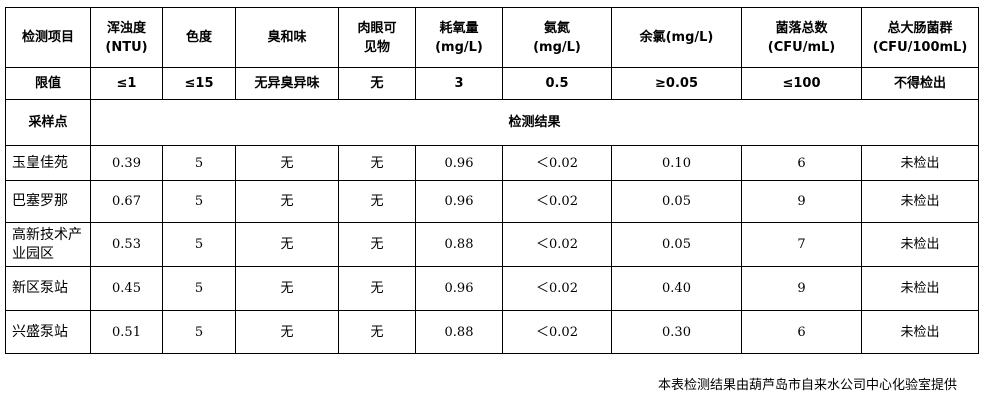  Describe the element at coordinates (126, 201) in the screenshot. I see `result-cell: 0.67` at that location.